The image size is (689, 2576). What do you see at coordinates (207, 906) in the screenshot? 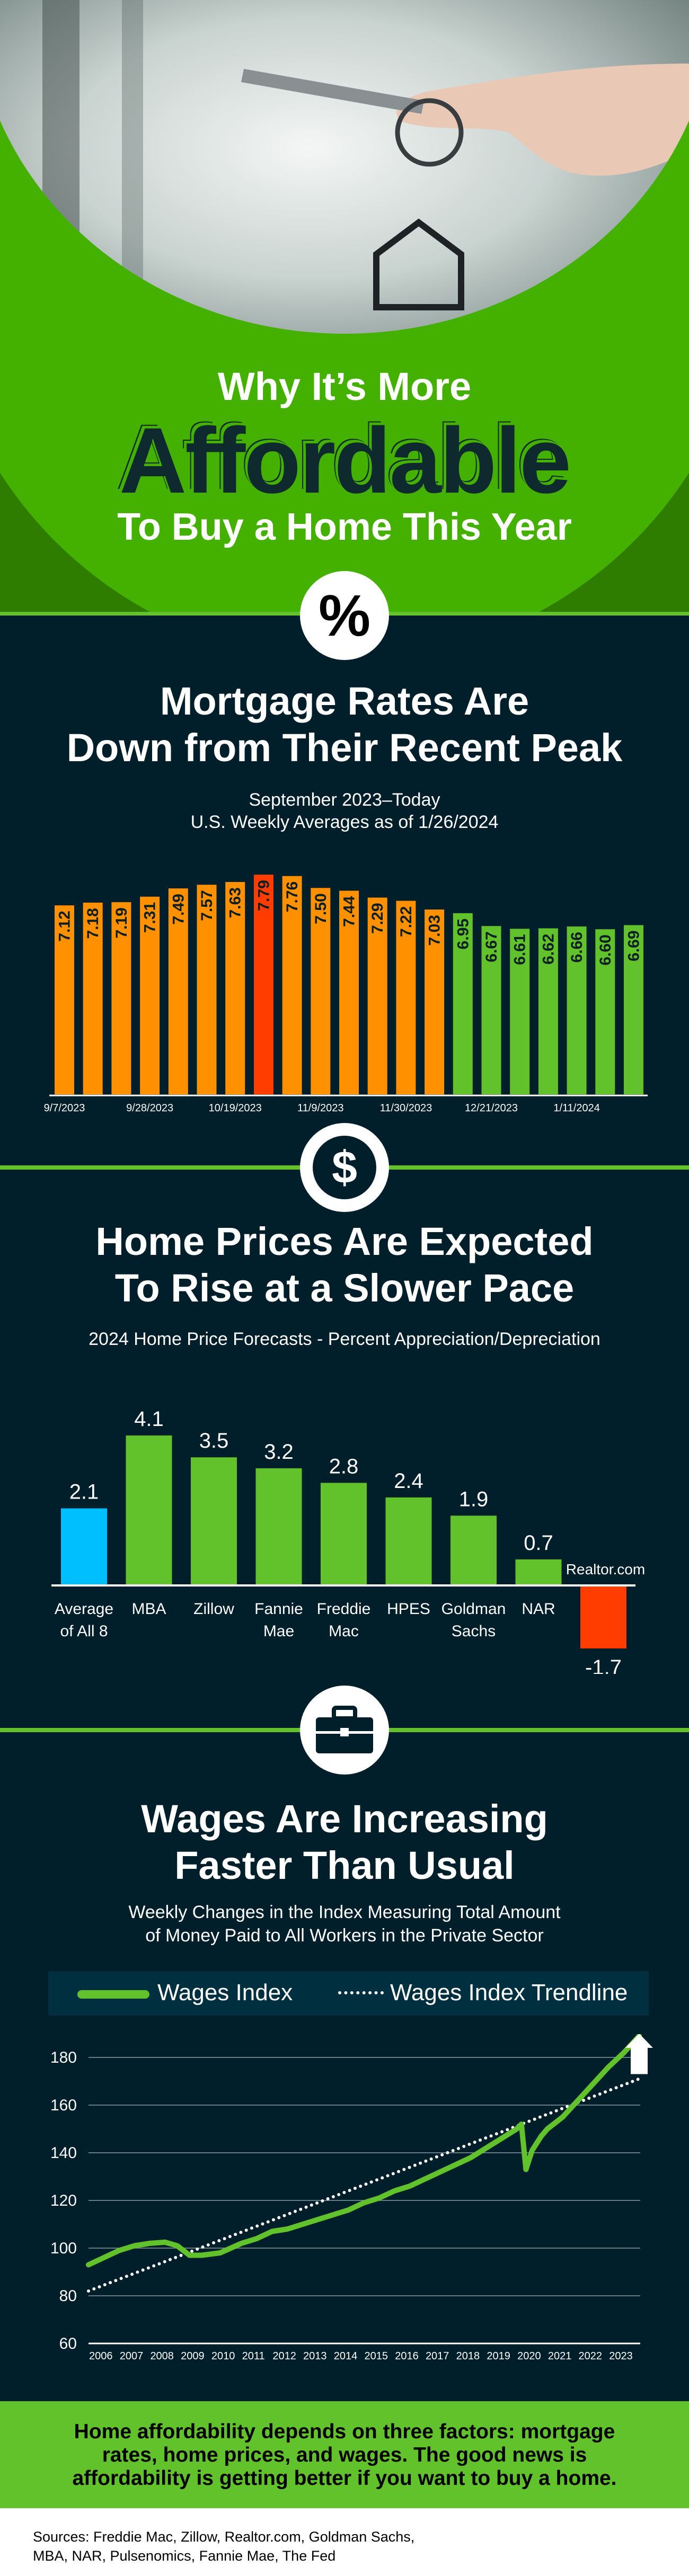
I see `bar-value-label: 7.57` at bounding box center [207, 906].